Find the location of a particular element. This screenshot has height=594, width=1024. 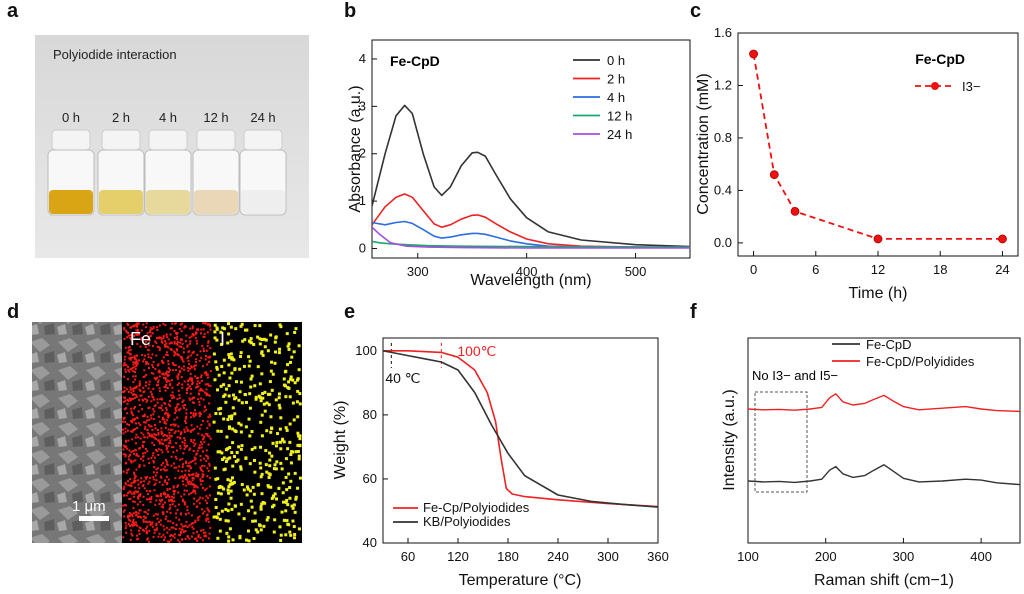

series-line is located at coordinates (531, 221).